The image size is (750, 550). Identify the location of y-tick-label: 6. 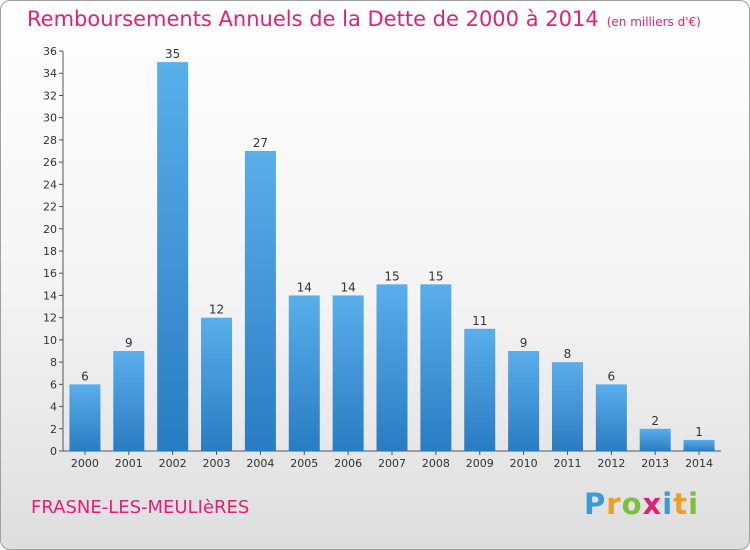
(53, 384).